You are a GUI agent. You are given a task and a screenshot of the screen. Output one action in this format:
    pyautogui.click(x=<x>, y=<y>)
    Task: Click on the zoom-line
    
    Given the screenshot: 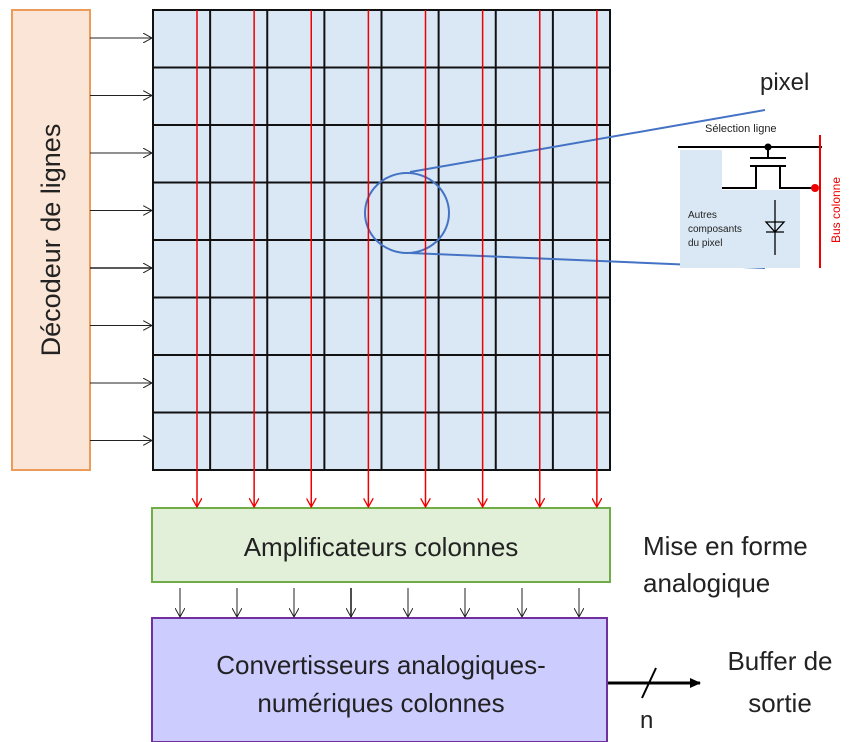 What is the action you would take?
    pyautogui.click(x=587, y=141)
    